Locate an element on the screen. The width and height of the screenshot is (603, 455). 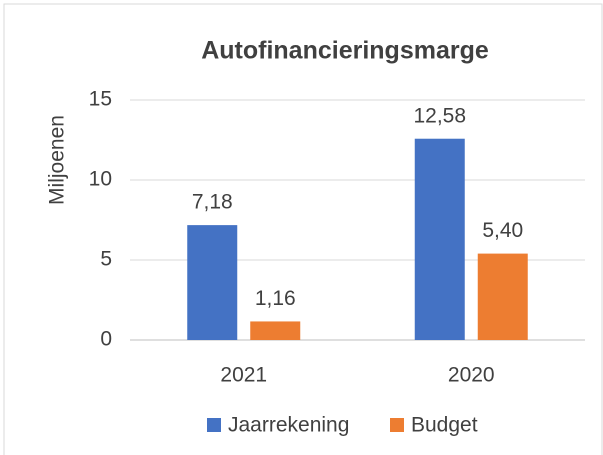
legend-label: Jaarrekening is located at coordinates (288, 425).